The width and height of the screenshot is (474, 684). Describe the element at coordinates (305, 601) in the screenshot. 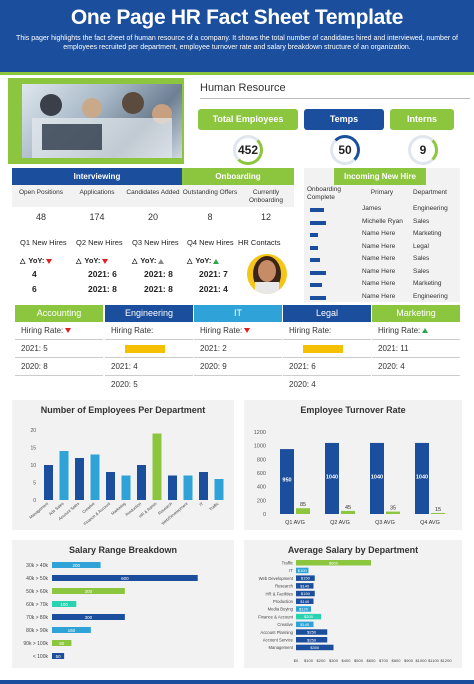

I see `data-label: $140` at that location.